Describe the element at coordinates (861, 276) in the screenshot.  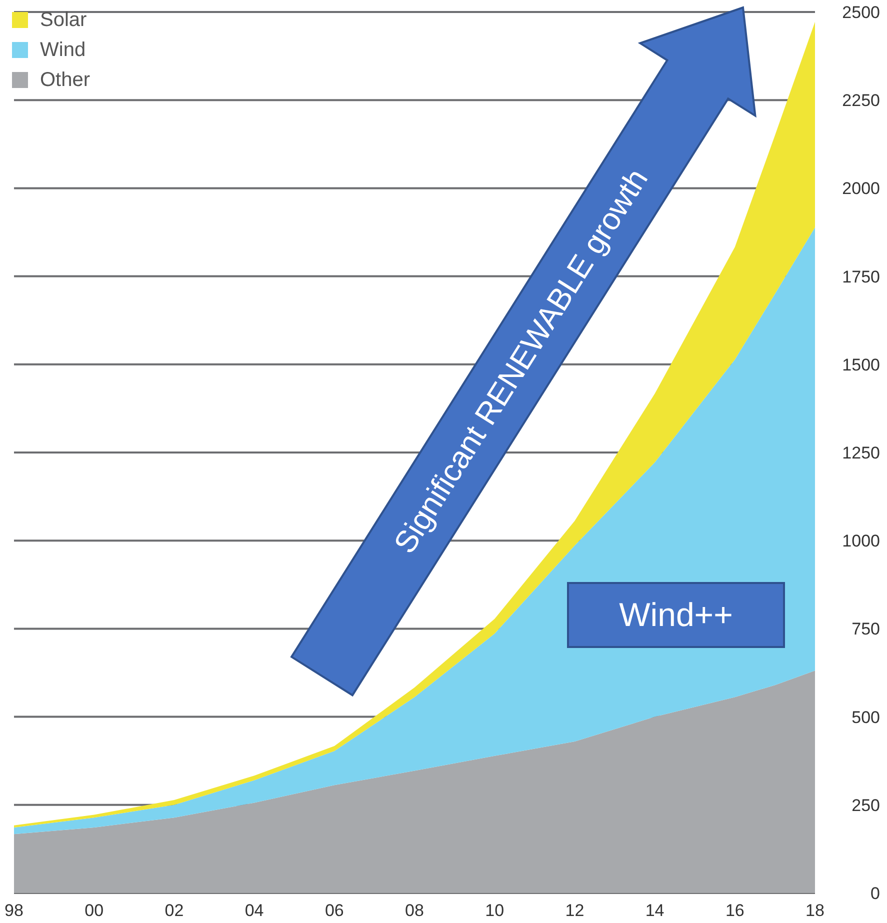
I see `y-tick-label: 1750` at that location.